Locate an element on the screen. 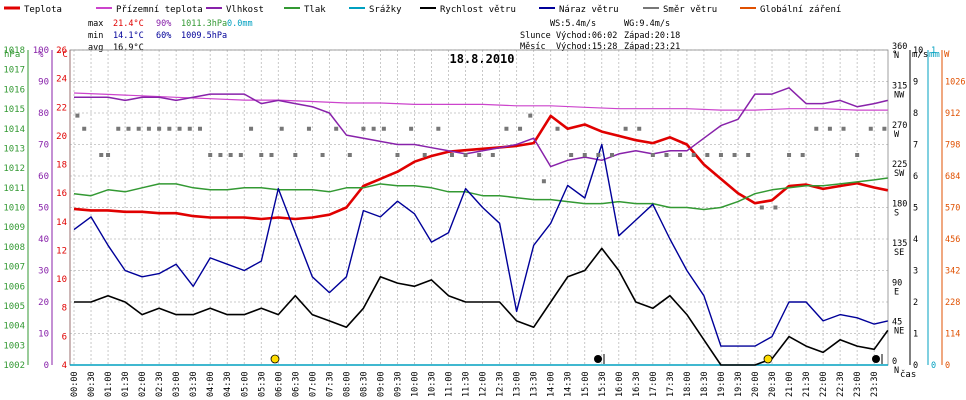 The width and height of the screenshot is (966, 400). wind-wg-text: WG:9.4m/s is located at coordinates (647, 24).